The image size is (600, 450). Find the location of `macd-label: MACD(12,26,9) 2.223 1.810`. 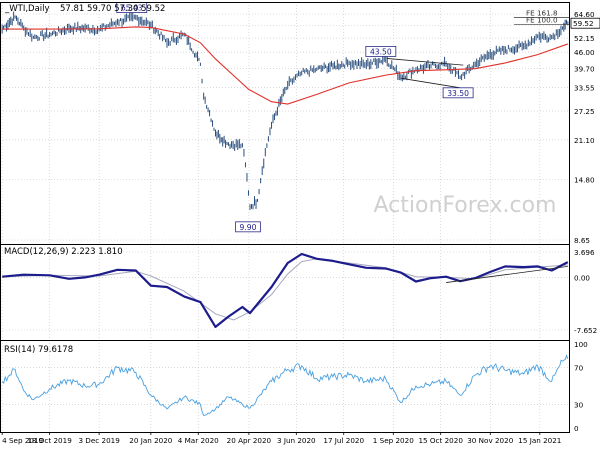

macd-label: MACD(12,26,9) 2.223 1.810 is located at coordinates (63, 252).